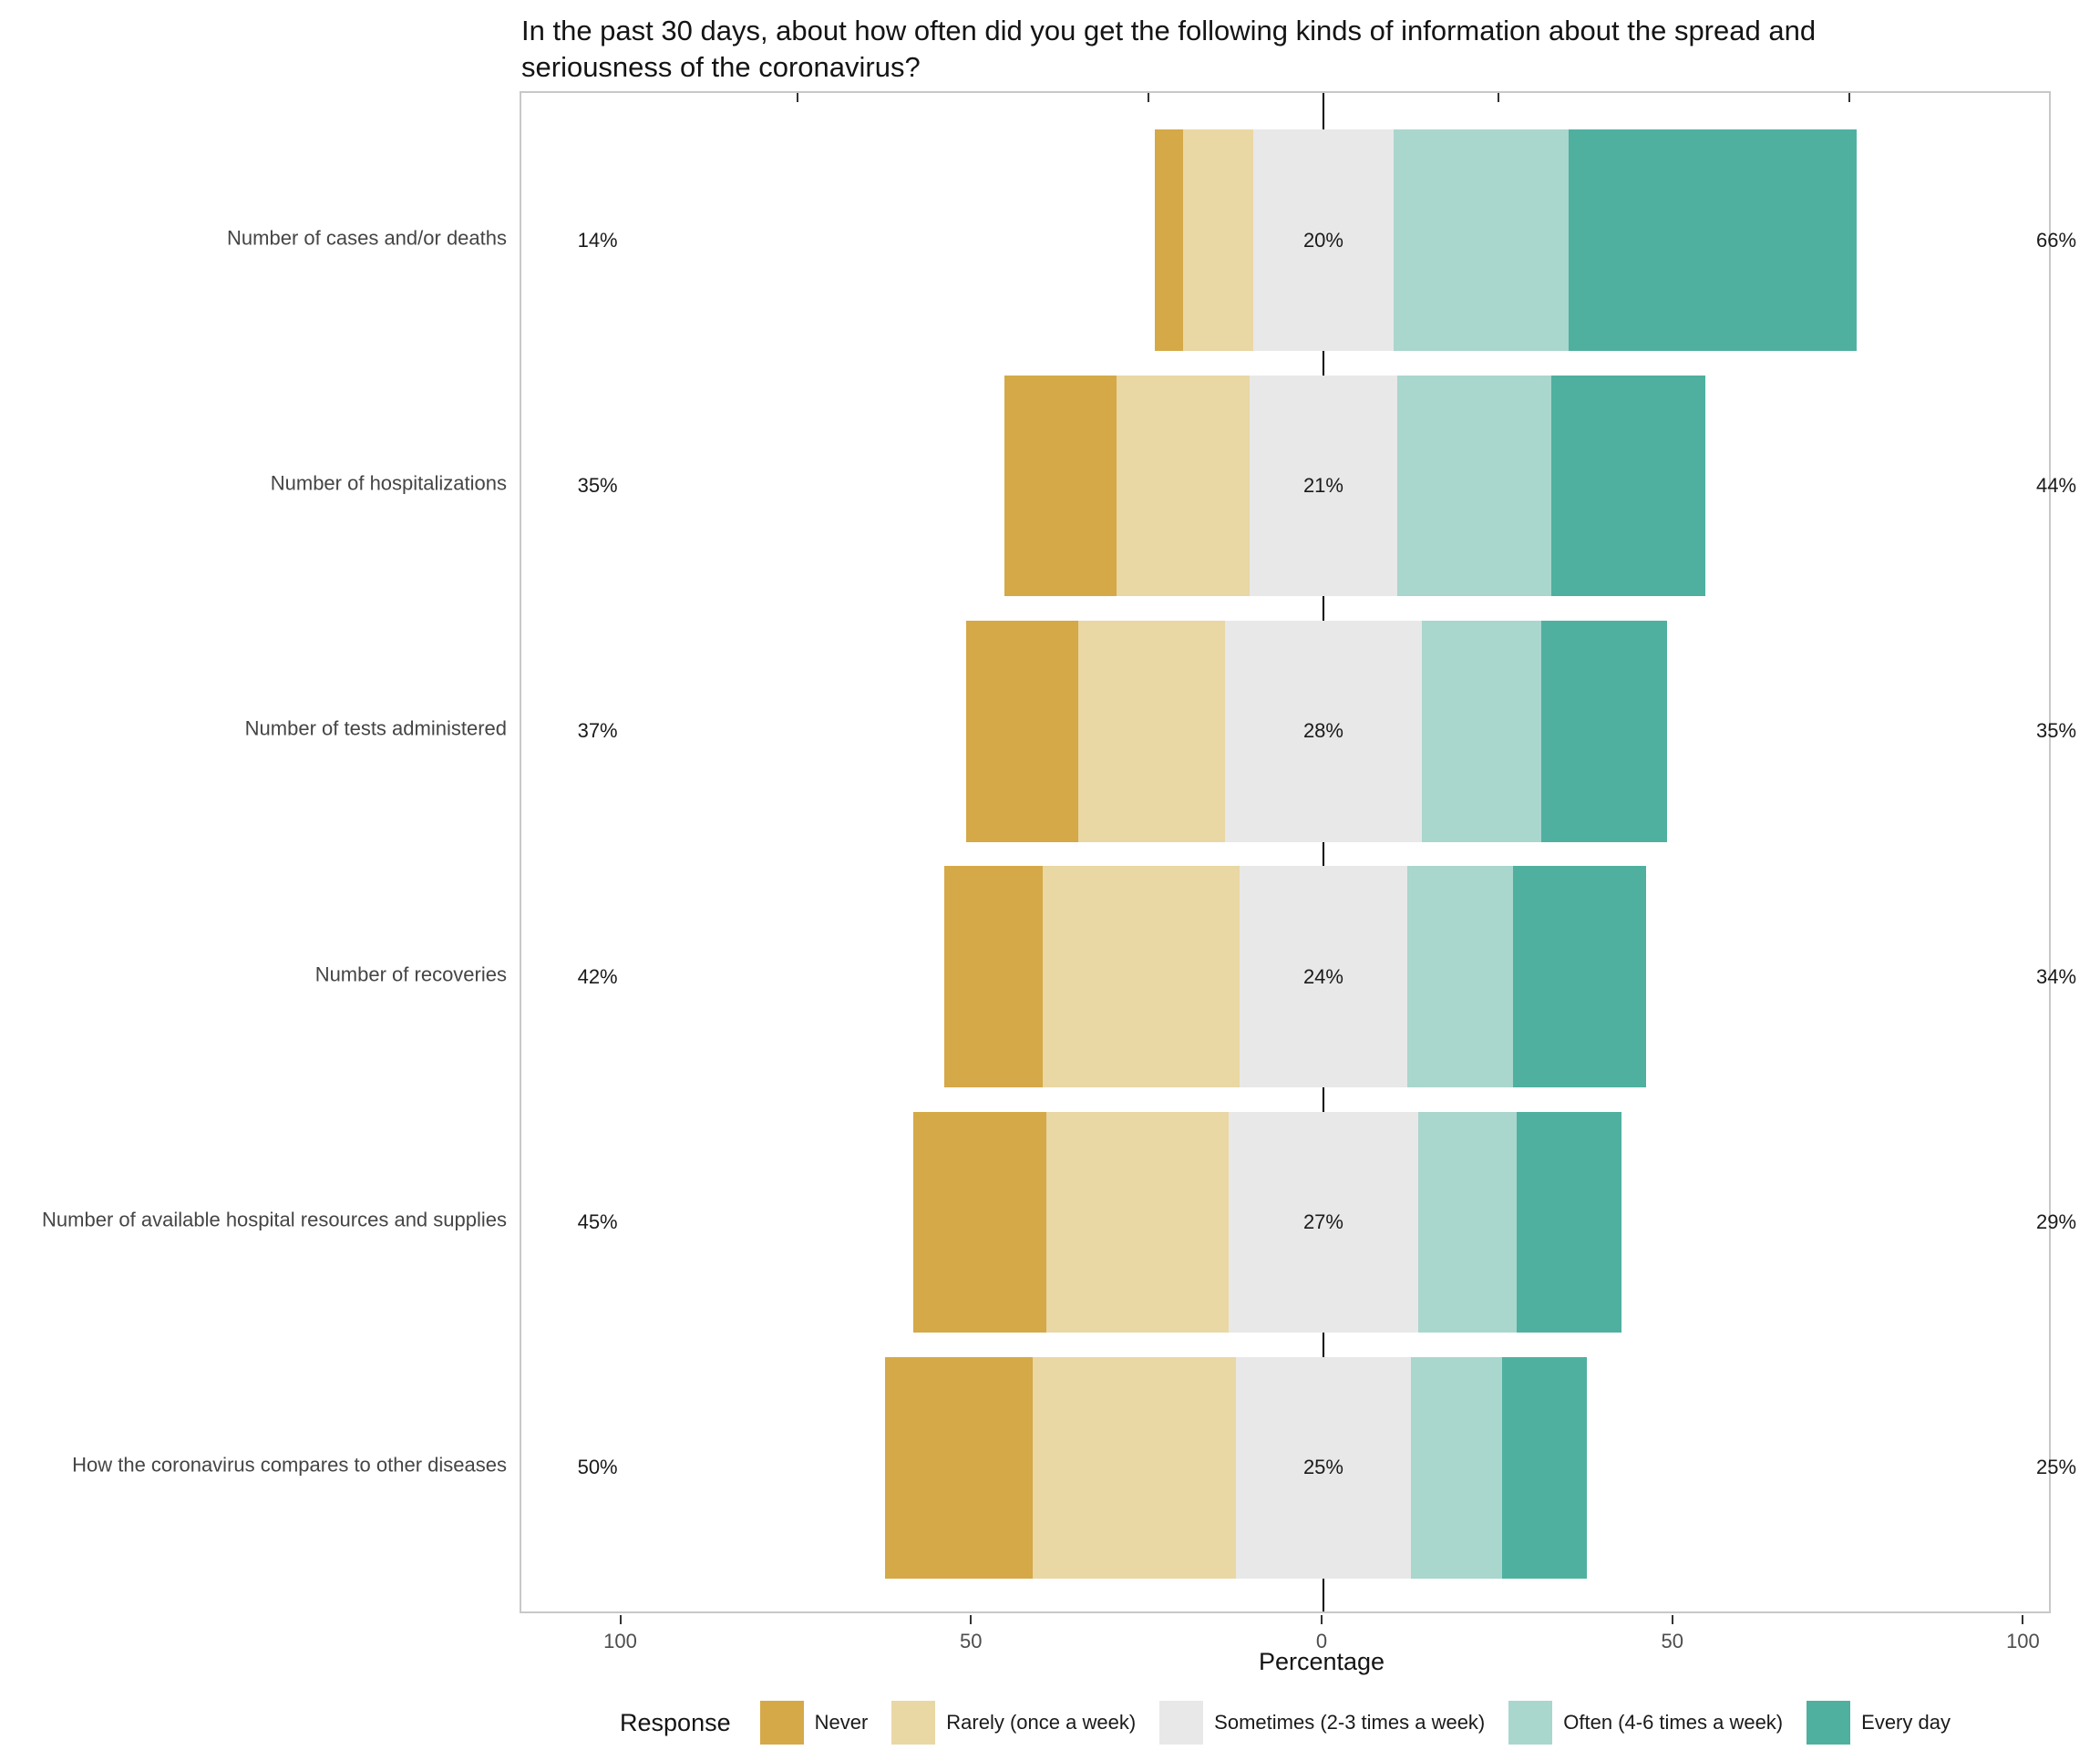 This screenshot has width=2100, height=1750. I want to click on y-axis-category-label: Number of tests administered, so click(376, 729).